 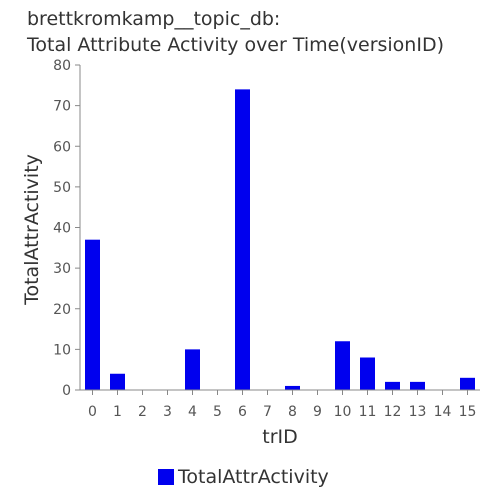 What do you see at coordinates (393, 412) in the screenshot?
I see `x-tick-label-12: 12` at bounding box center [393, 412].